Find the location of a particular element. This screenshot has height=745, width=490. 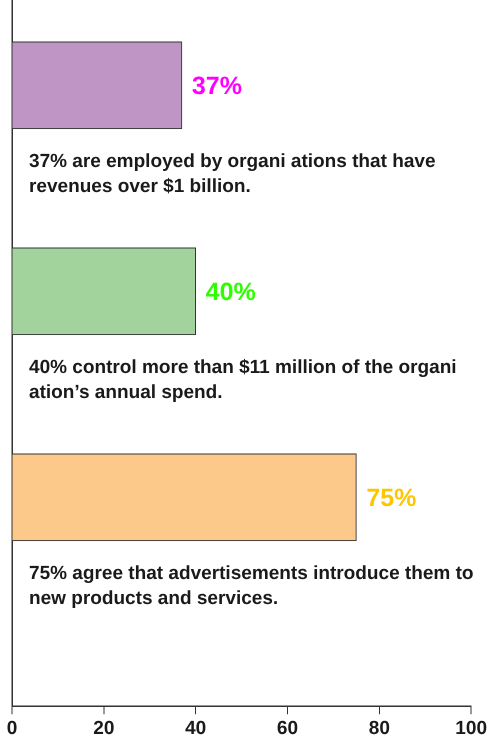

x-tick-label: 80 is located at coordinates (379, 728).